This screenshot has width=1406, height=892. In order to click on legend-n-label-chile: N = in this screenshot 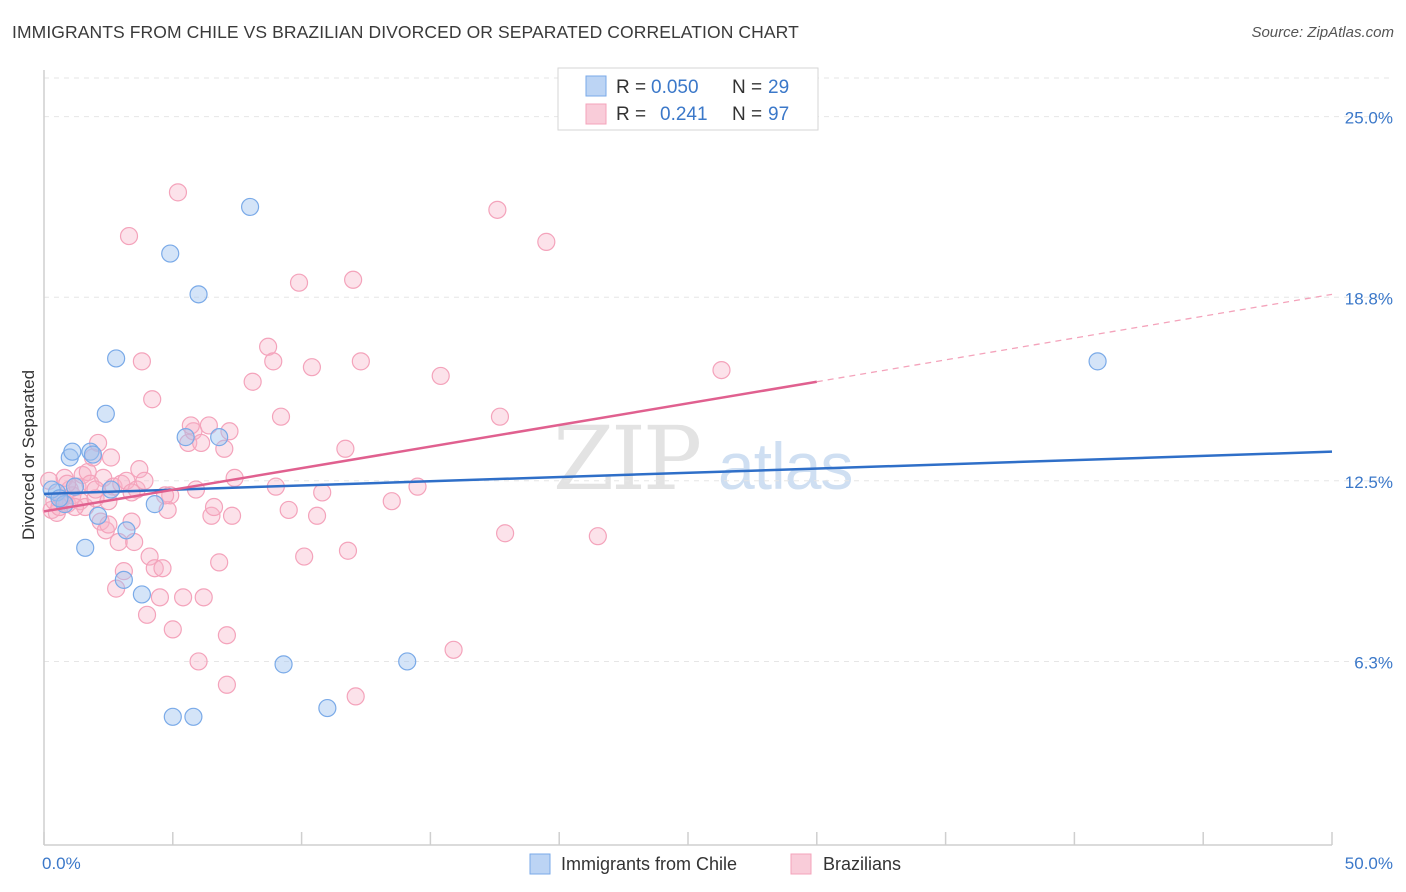, I will do `click(747, 87)`.